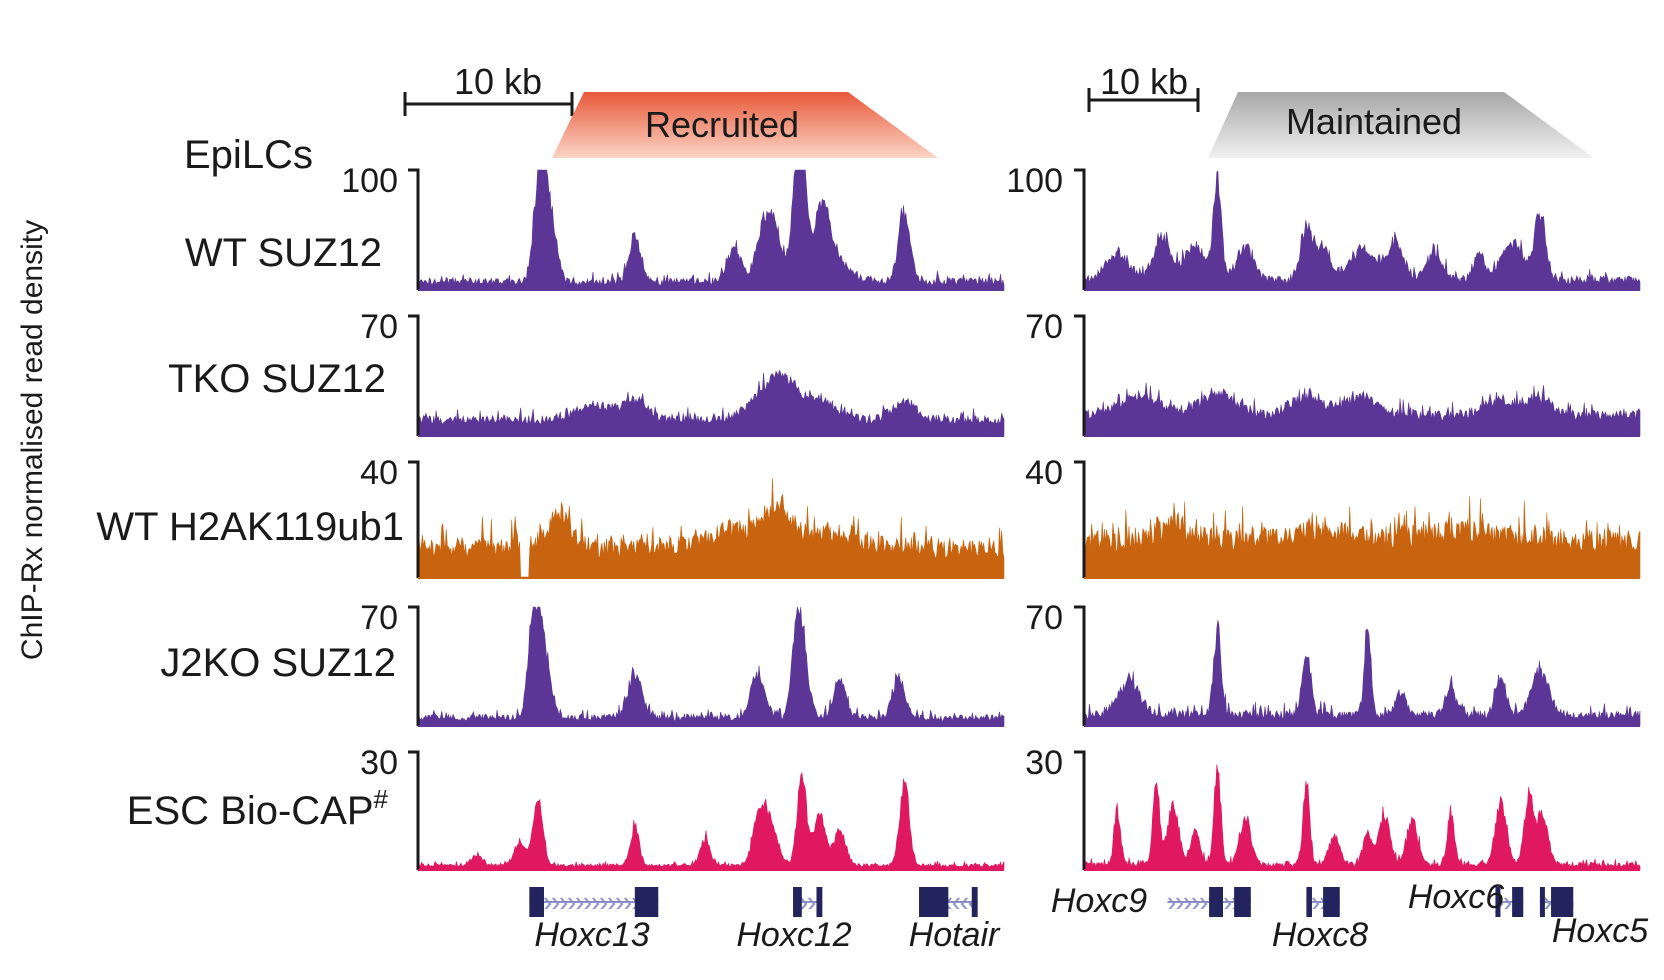  Describe the element at coordinates (1362, 230) in the screenshot. I see `signal-area-wt-suz12-right` at that location.